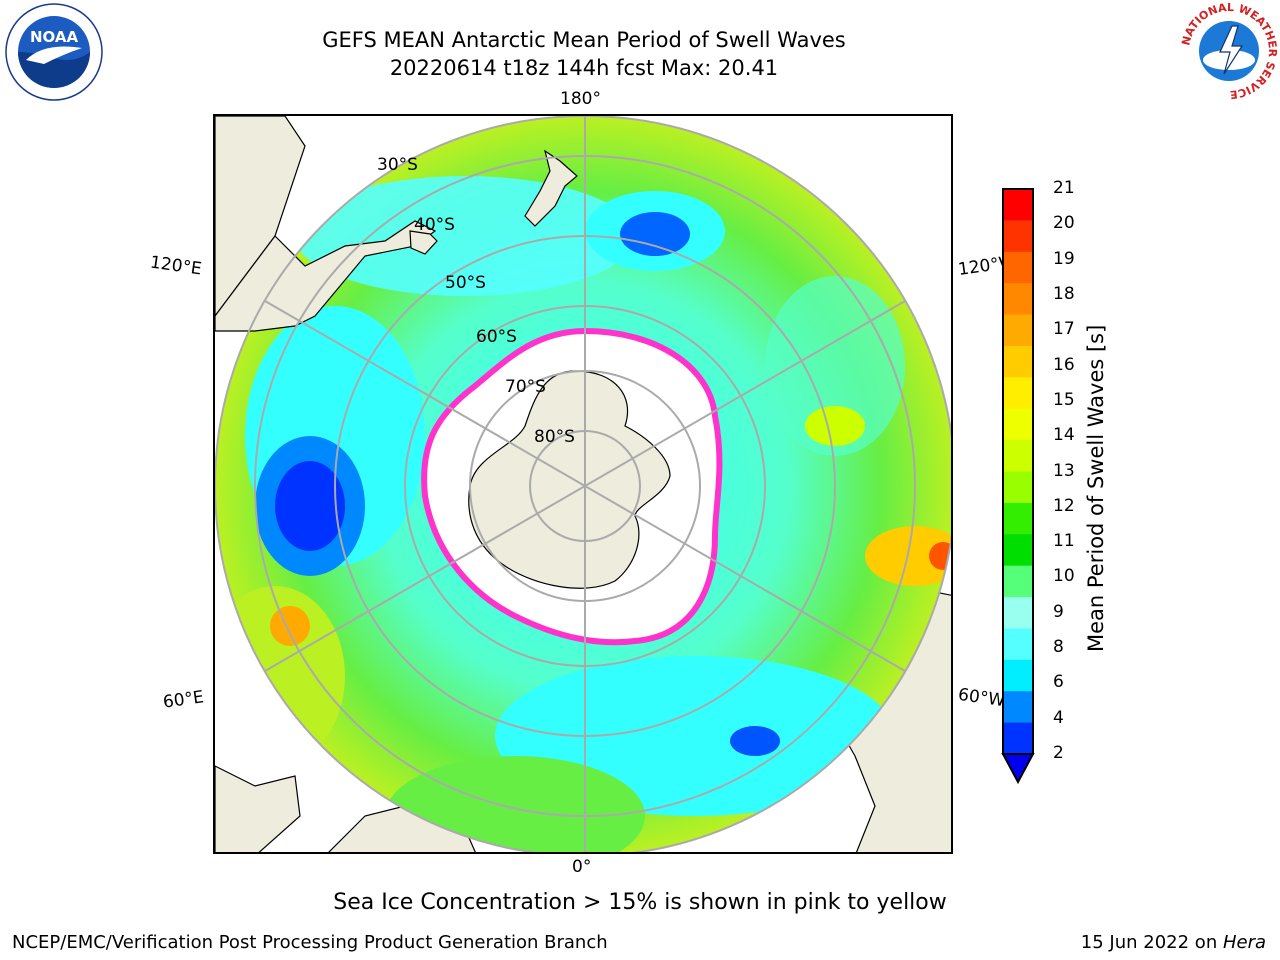  I want to click on colorbar-tick-label: 10, so click(1064, 576).